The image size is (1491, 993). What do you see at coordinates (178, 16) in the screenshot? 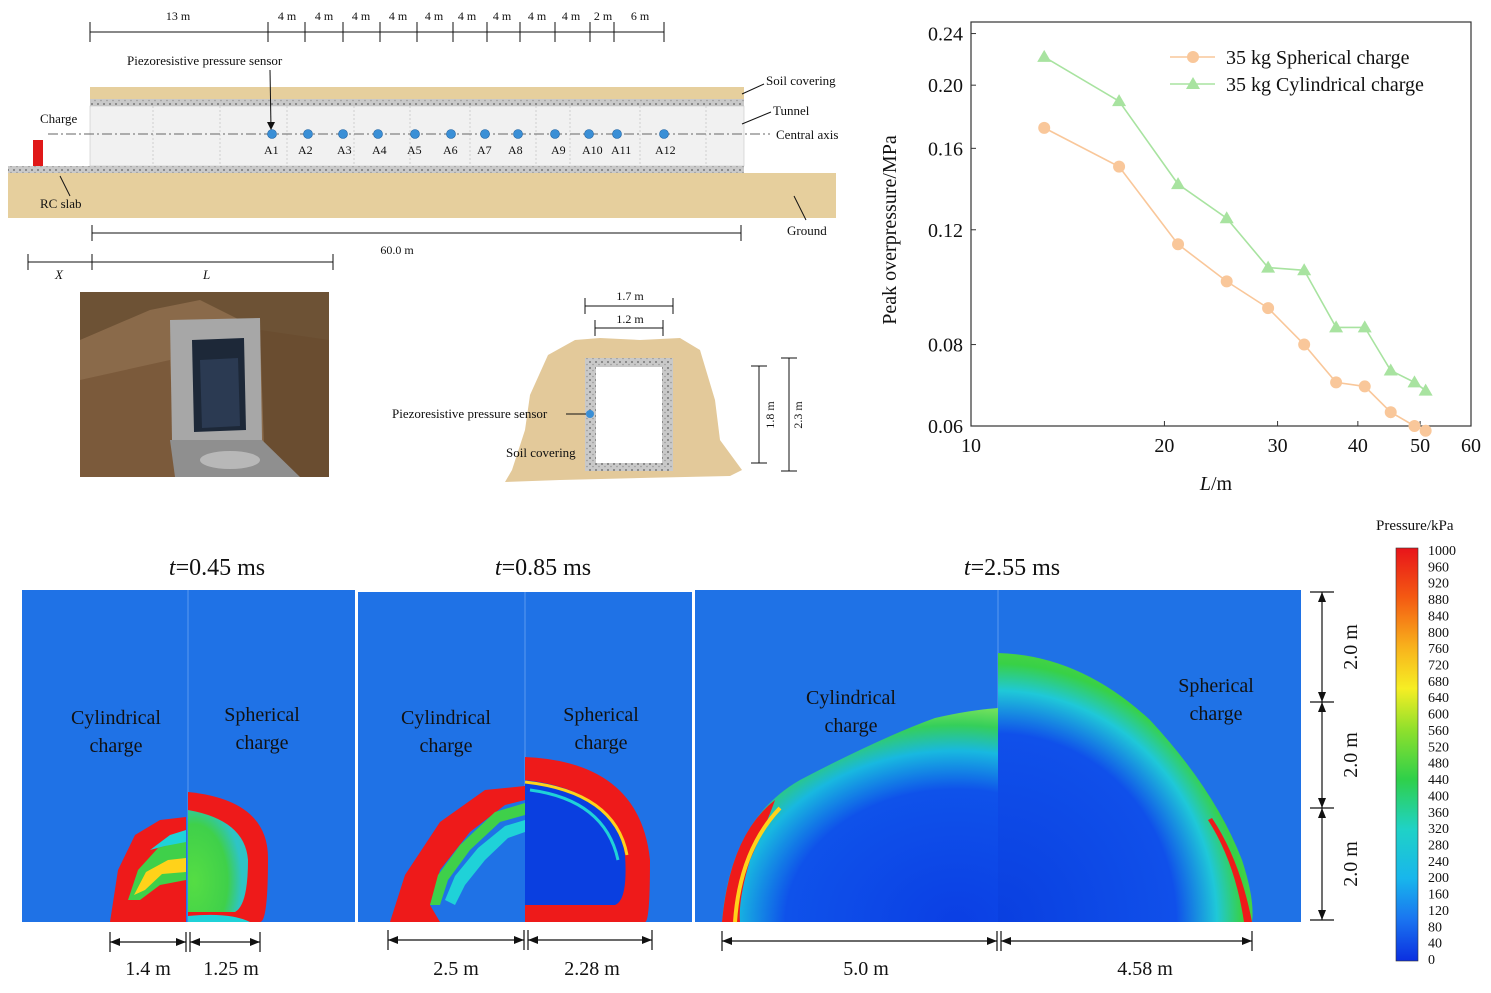
I see `seg-label: 13 m` at bounding box center [178, 16].